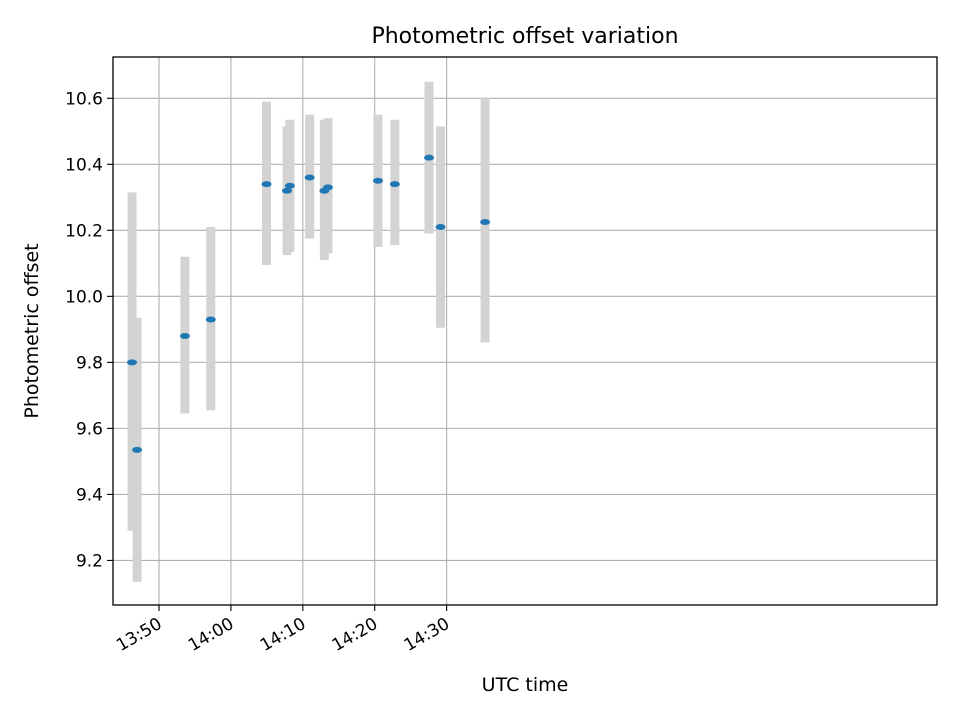 Image resolution: width=960 pixels, height=720 pixels. Describe the element at coordinates (89, 363) in the screenshot. I see `y-tick-label: 9.8` at that location.